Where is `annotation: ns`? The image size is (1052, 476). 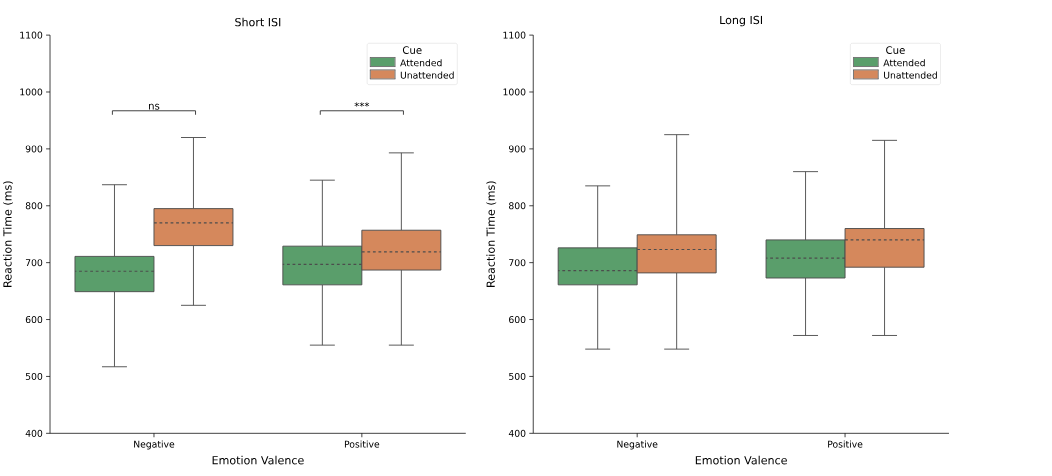 annotation: ns is located at coordinates (154, 106).